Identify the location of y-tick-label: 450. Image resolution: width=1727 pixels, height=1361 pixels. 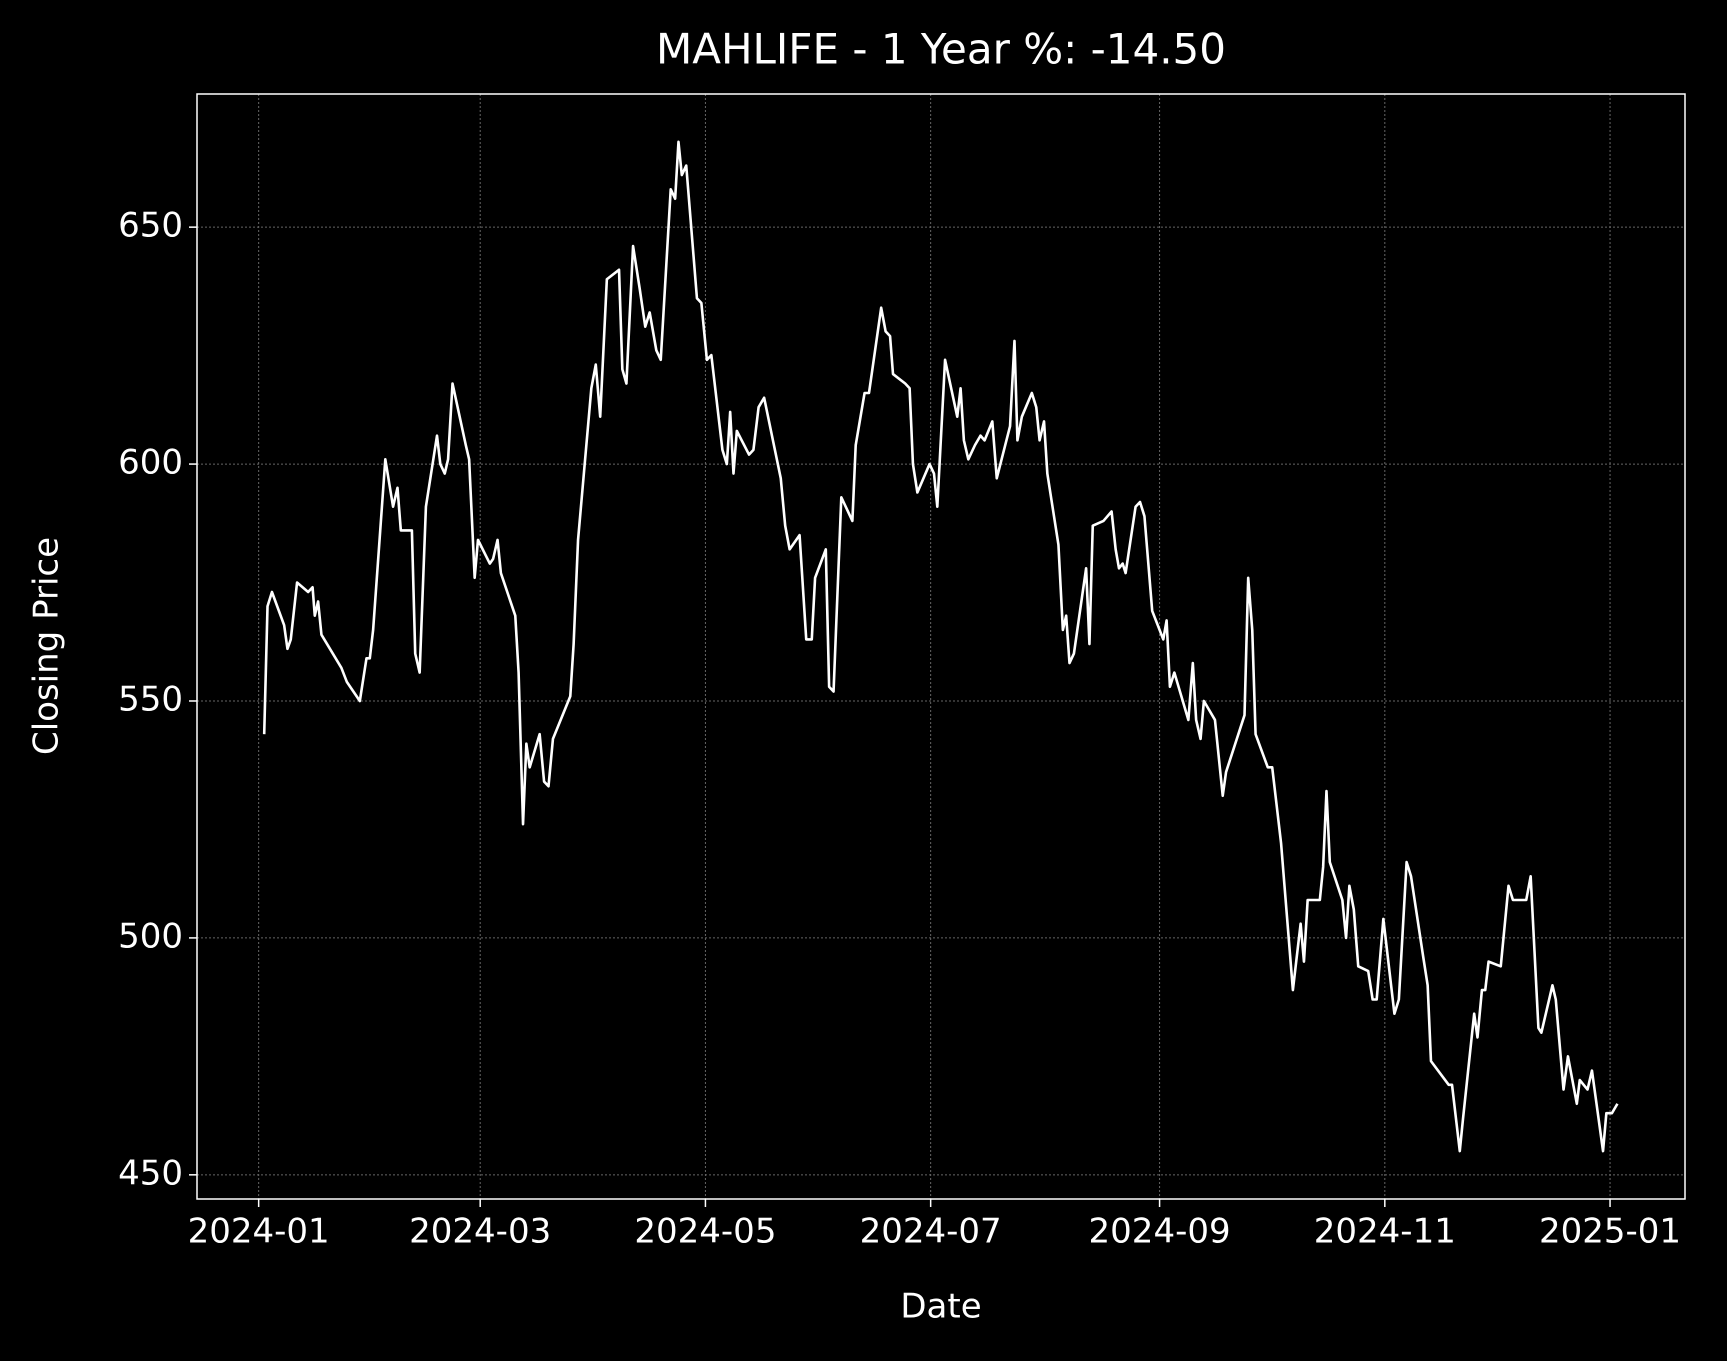
(150, 1173).